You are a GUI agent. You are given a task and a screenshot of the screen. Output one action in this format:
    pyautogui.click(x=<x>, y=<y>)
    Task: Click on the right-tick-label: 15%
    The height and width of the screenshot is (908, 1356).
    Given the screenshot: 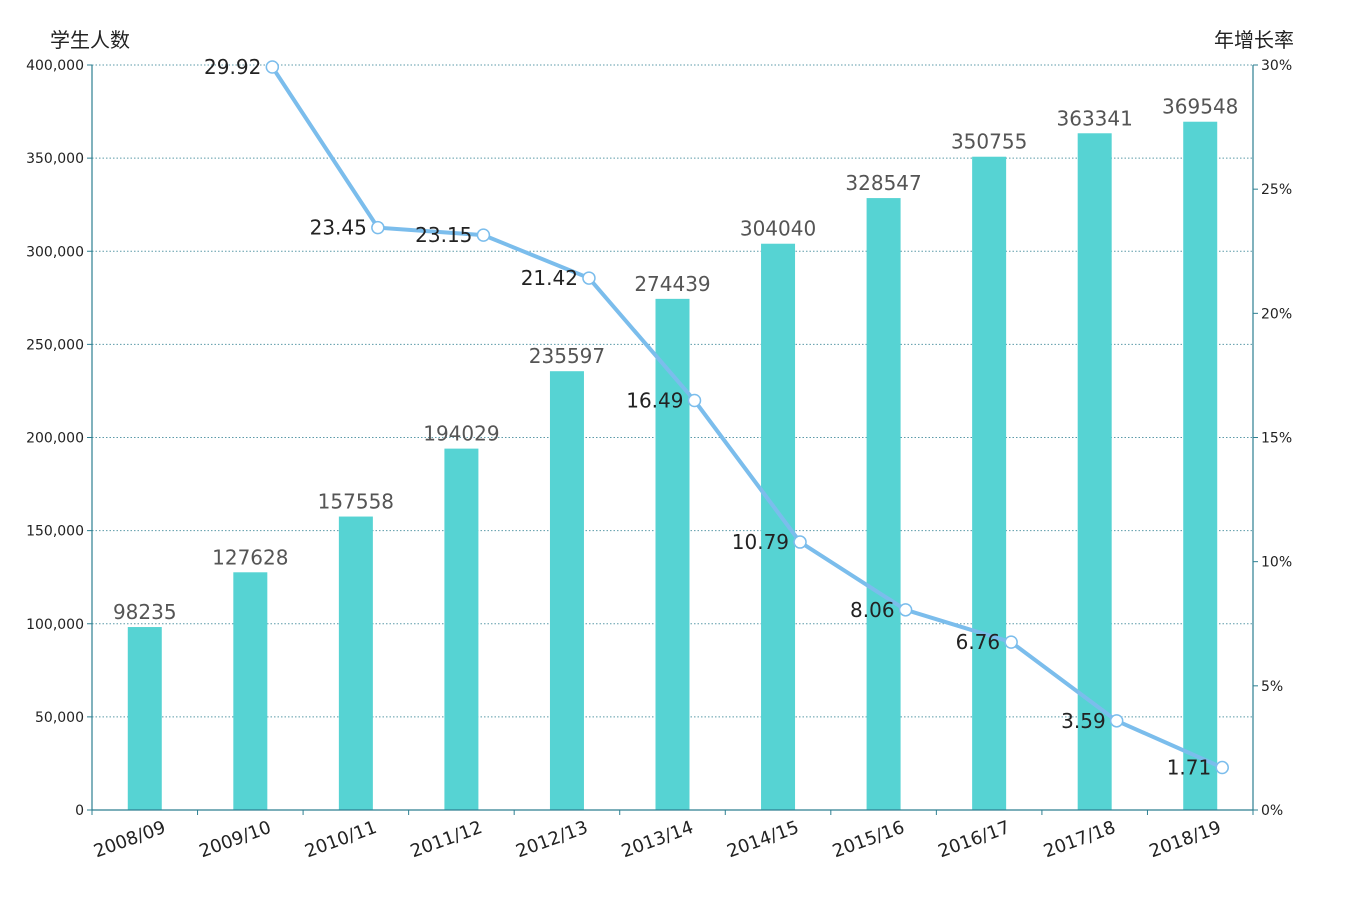 What is the action you would take?
    pyautogui.click(x=1276, y=439)
    